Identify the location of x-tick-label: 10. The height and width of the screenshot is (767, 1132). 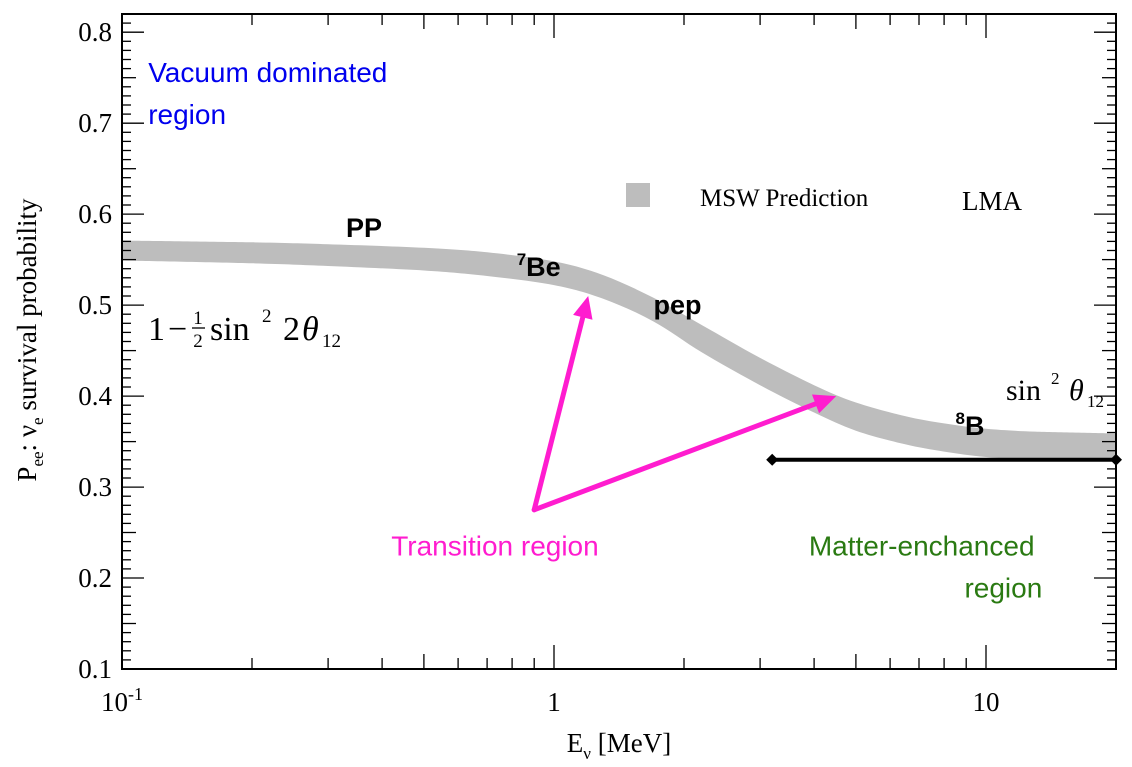
(986, 702).